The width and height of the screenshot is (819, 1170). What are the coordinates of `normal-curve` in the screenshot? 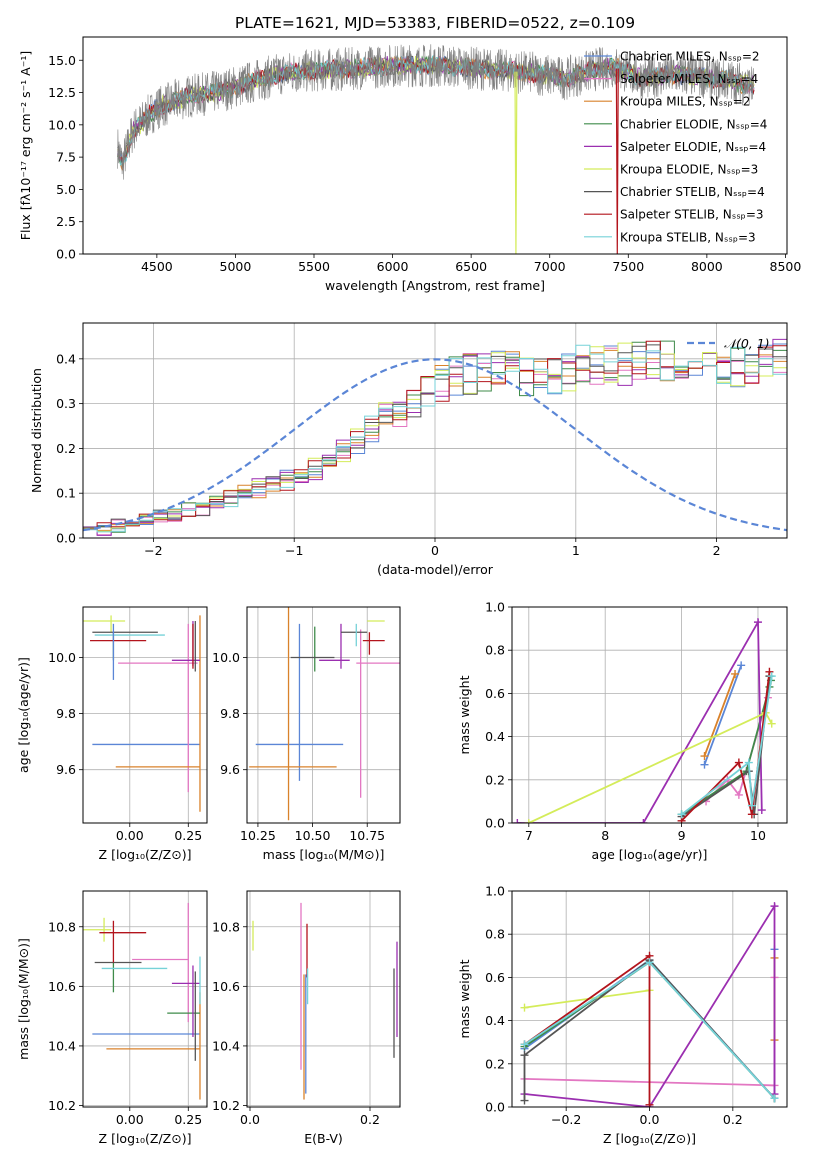 It's located at (435, 445).